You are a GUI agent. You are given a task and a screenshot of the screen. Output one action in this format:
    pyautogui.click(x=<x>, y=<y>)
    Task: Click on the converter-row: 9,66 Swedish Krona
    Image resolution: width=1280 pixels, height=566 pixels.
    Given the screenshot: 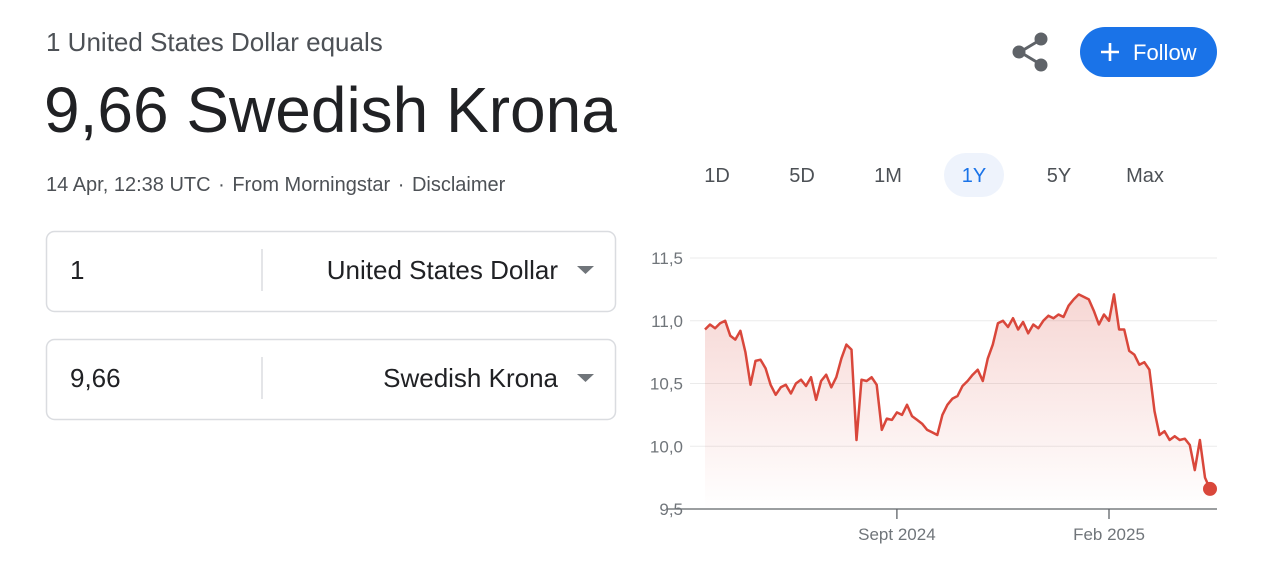 What is the action you would take?
    pyautogui.click(x=331, y=379)
    